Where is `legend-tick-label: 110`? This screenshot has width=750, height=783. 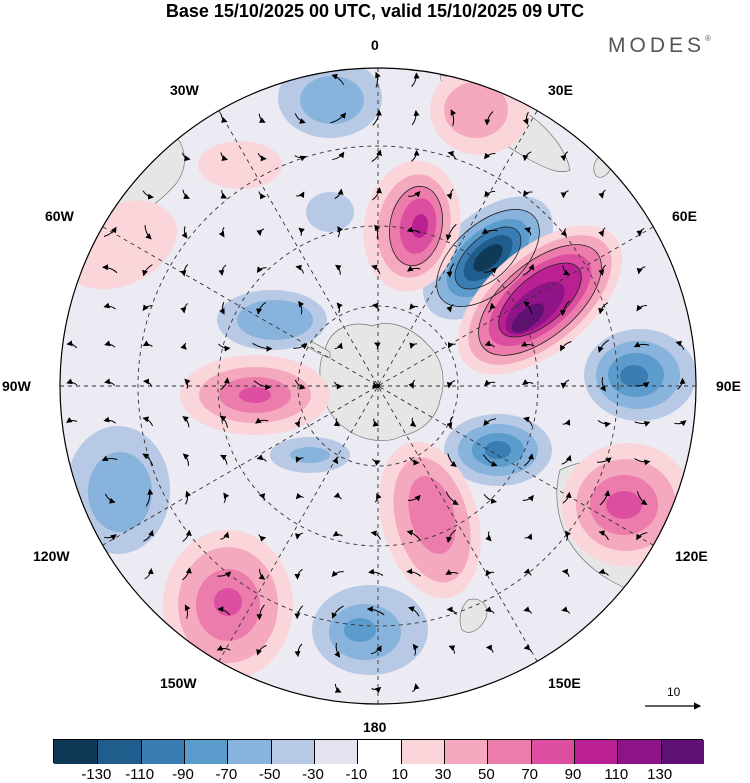 legend-tick-label: 110 is located at coordinates (616, 774).